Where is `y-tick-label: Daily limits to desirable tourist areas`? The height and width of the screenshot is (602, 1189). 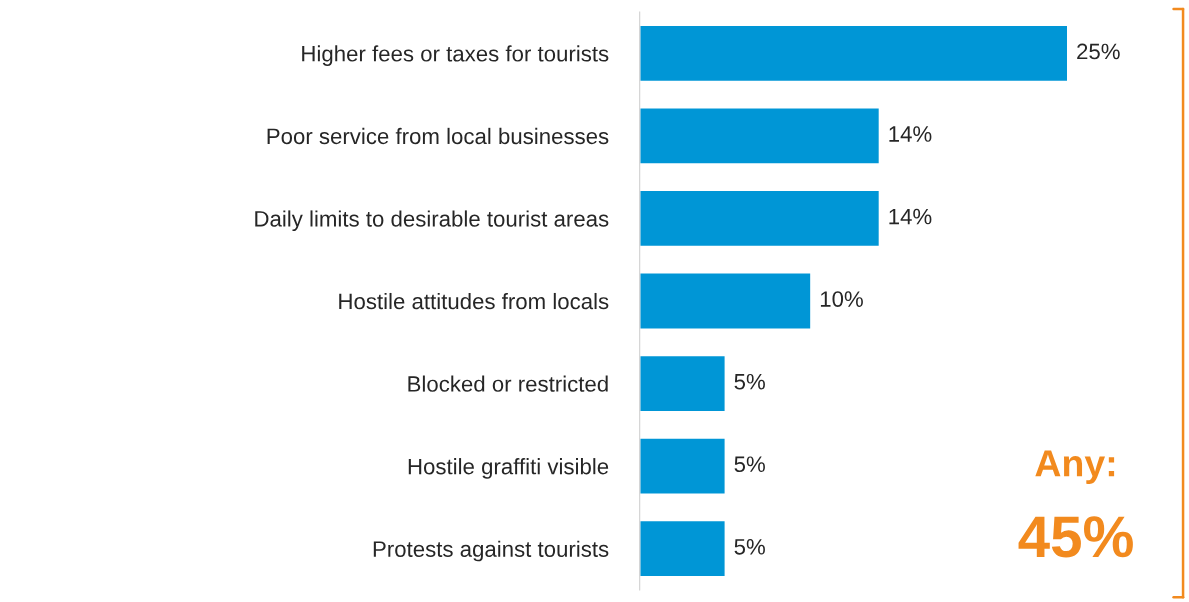 y-tick-label: Daily limits to desirable tourist areas is located at coordinates (432, 221).